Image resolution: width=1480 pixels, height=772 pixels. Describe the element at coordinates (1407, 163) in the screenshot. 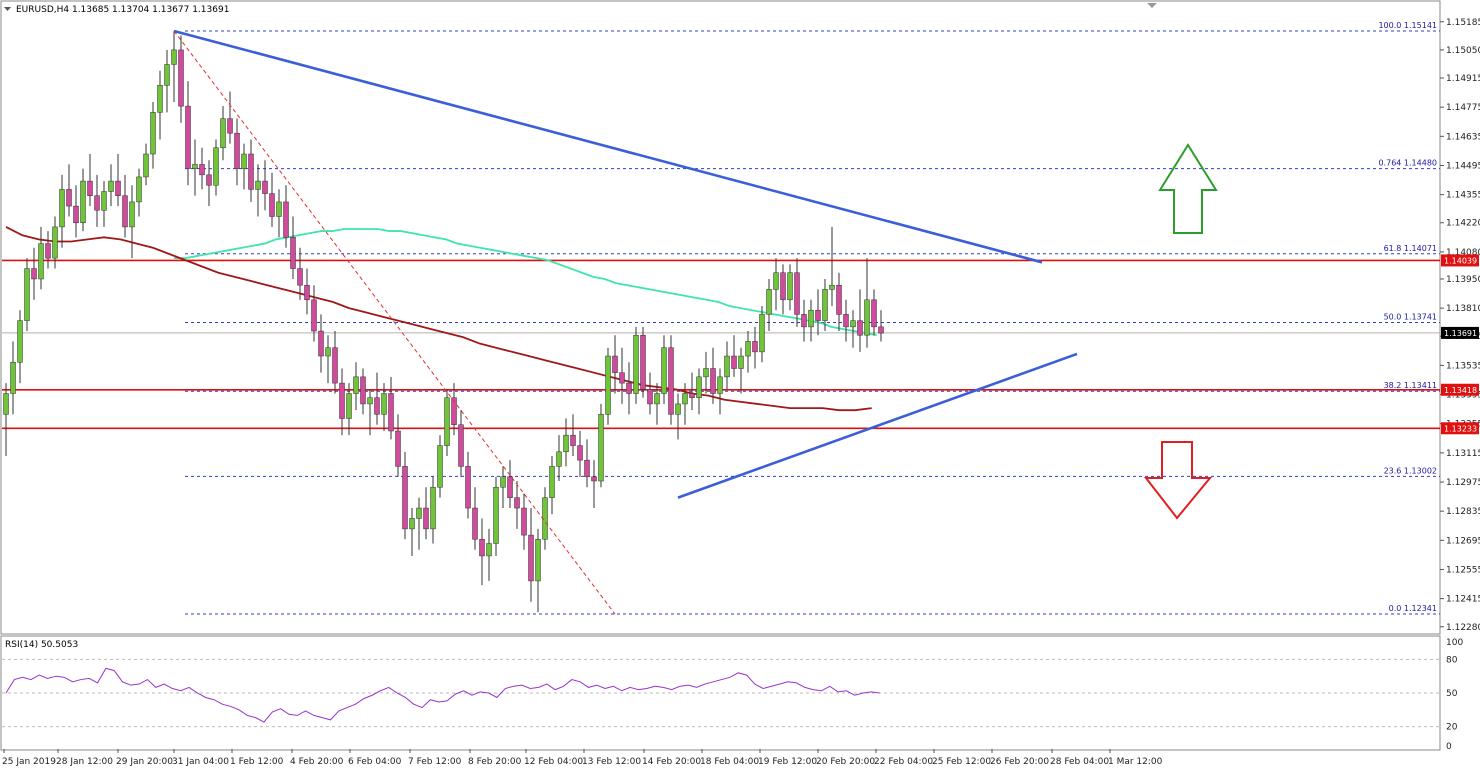

I see `fib-label: 0.764 1.14480` at that location.